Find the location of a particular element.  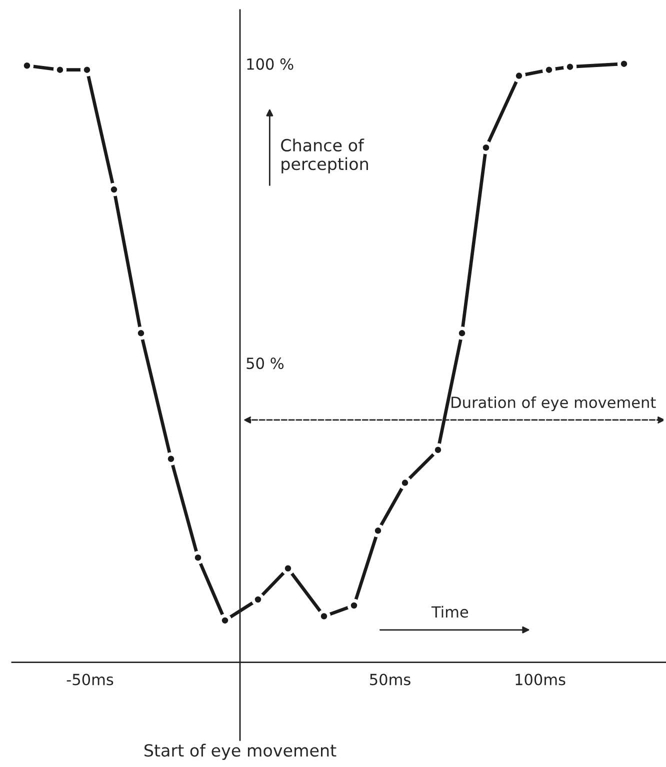

x-tick-label: 50ms is located at coordinates (390, 680).